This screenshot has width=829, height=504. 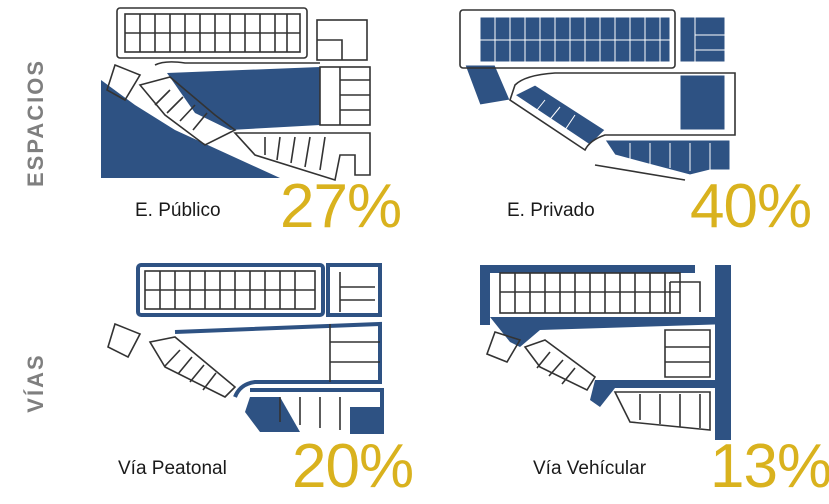 I want to click on map-via-peatonal, so click(x=245, y=348).